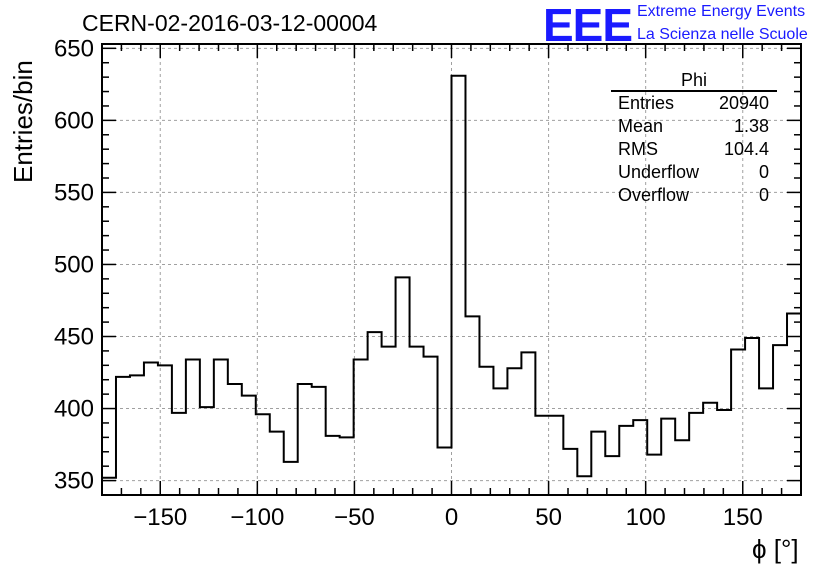  Describe the element at coordinates (548, 517) in the screenshot. I see `x-tick-label: 50` at that location.